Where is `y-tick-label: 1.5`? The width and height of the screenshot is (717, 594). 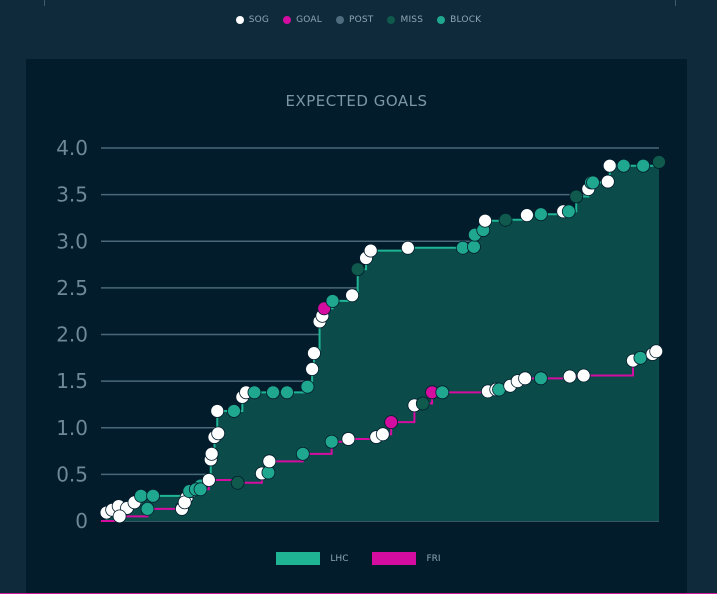
y-tick-label: 1.5 is located at coordinates (72, 381).